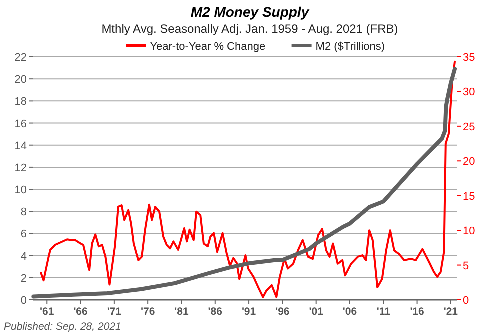  I want to click on y2-tick-label: 25, so click(469, 127).